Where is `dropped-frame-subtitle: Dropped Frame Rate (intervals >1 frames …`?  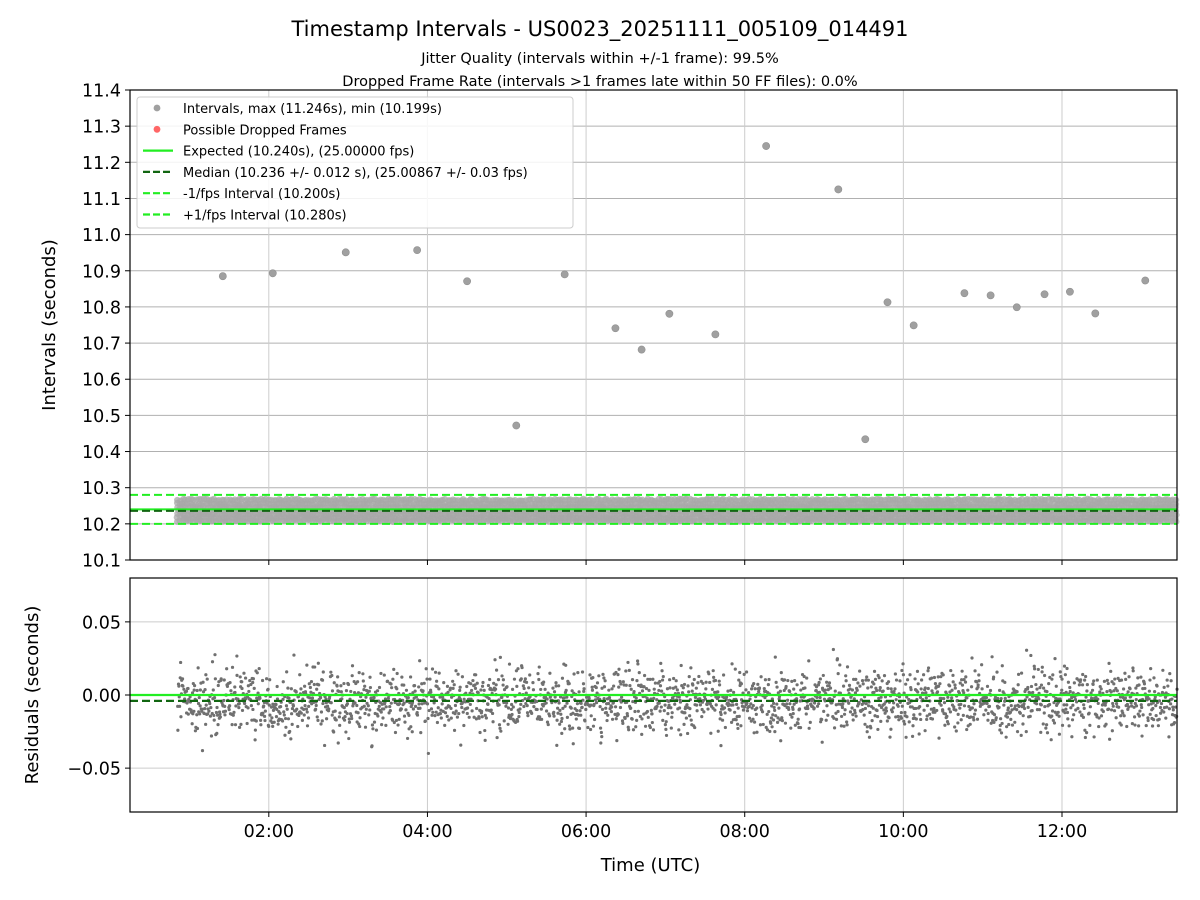 dropped-frame-subtitle: Dropped Frame Rate (intervals >1 frames … is located at coordinates (599, 82).